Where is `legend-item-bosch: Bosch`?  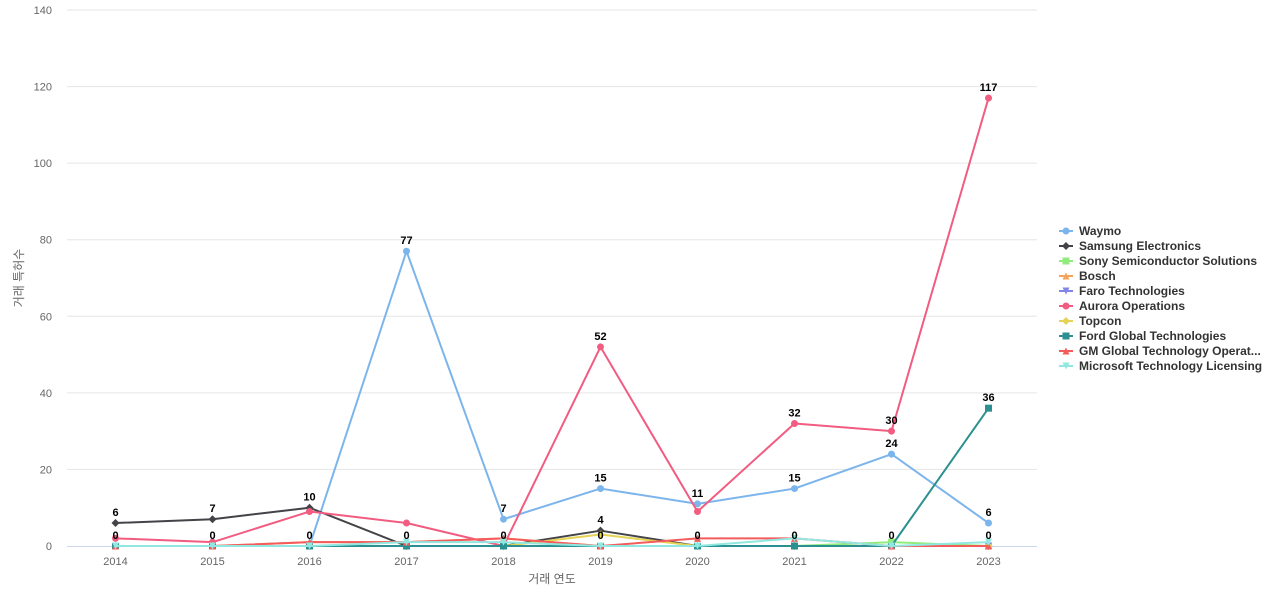
legend-item-bosch: Bosch is located at coordinates (1087, 276).